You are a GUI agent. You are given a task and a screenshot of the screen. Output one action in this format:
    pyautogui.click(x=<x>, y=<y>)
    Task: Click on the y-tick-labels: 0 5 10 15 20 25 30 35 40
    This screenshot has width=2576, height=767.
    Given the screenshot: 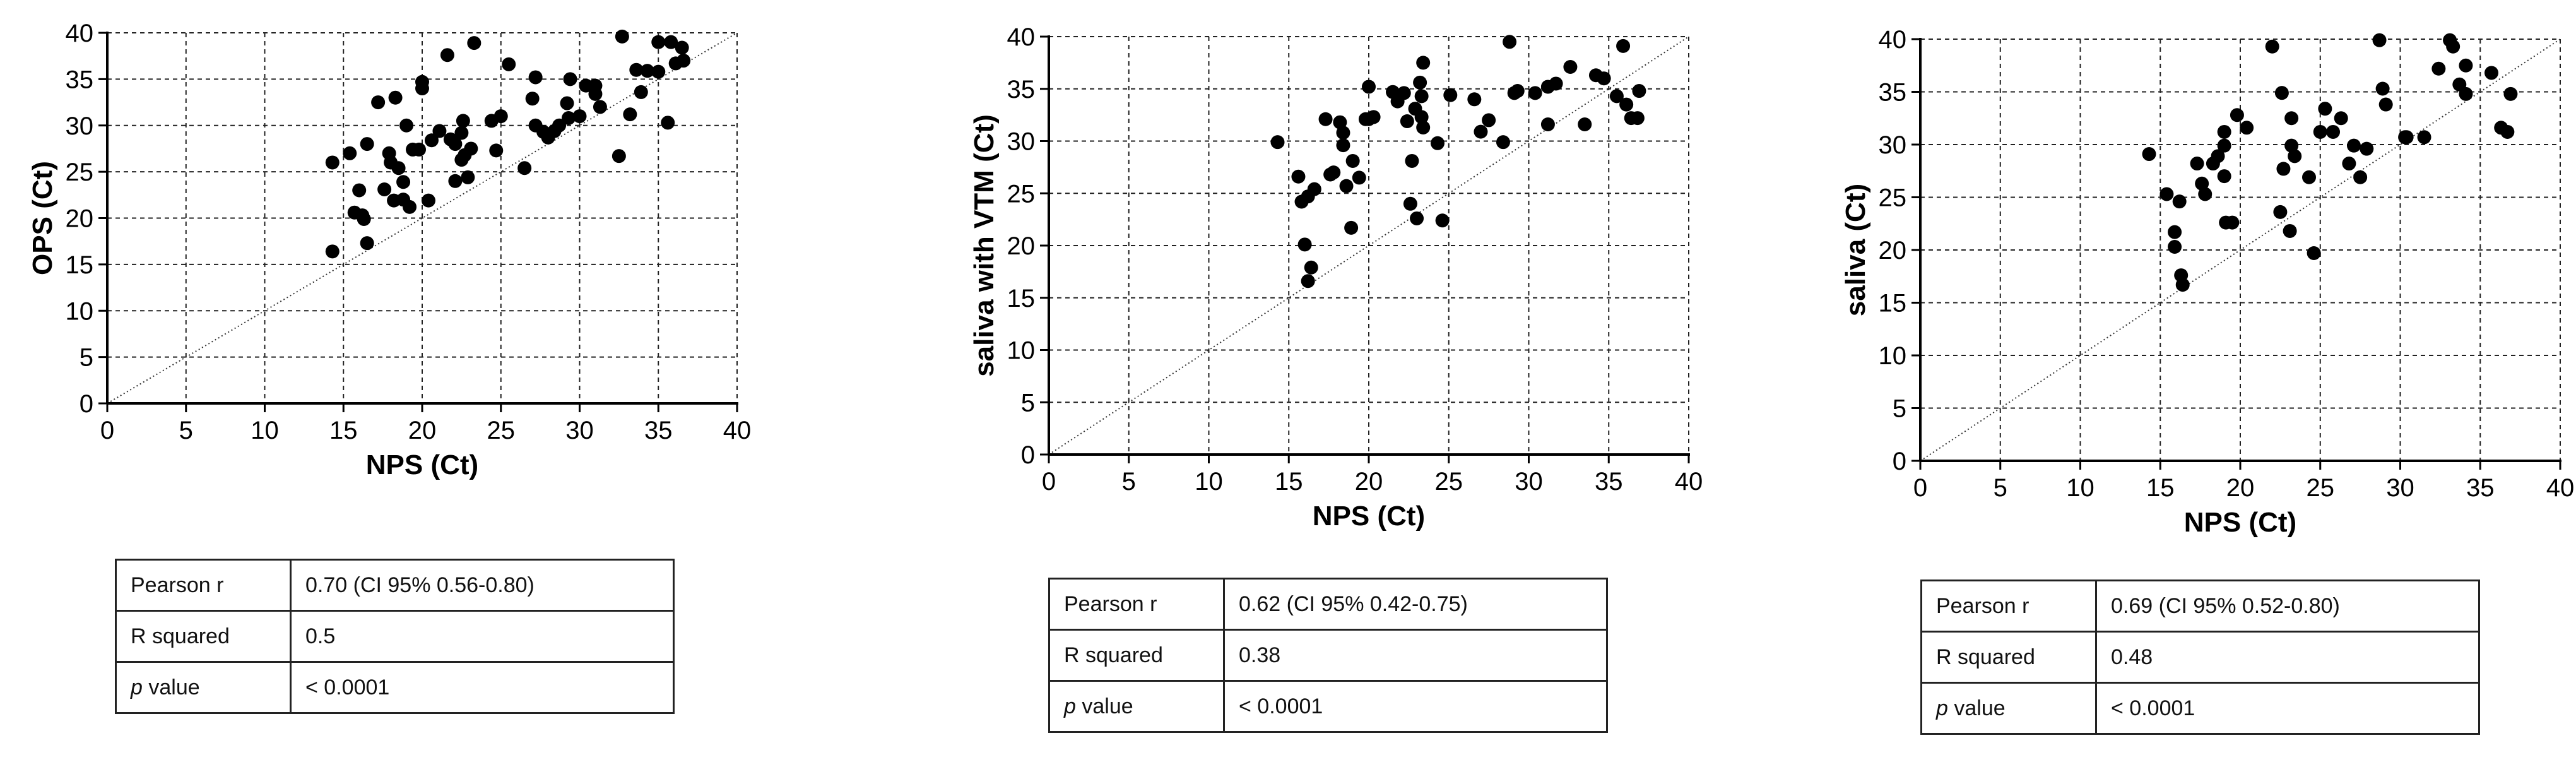 What is the action you would take?
    pyautogui.click(x=1028, y=246)
    